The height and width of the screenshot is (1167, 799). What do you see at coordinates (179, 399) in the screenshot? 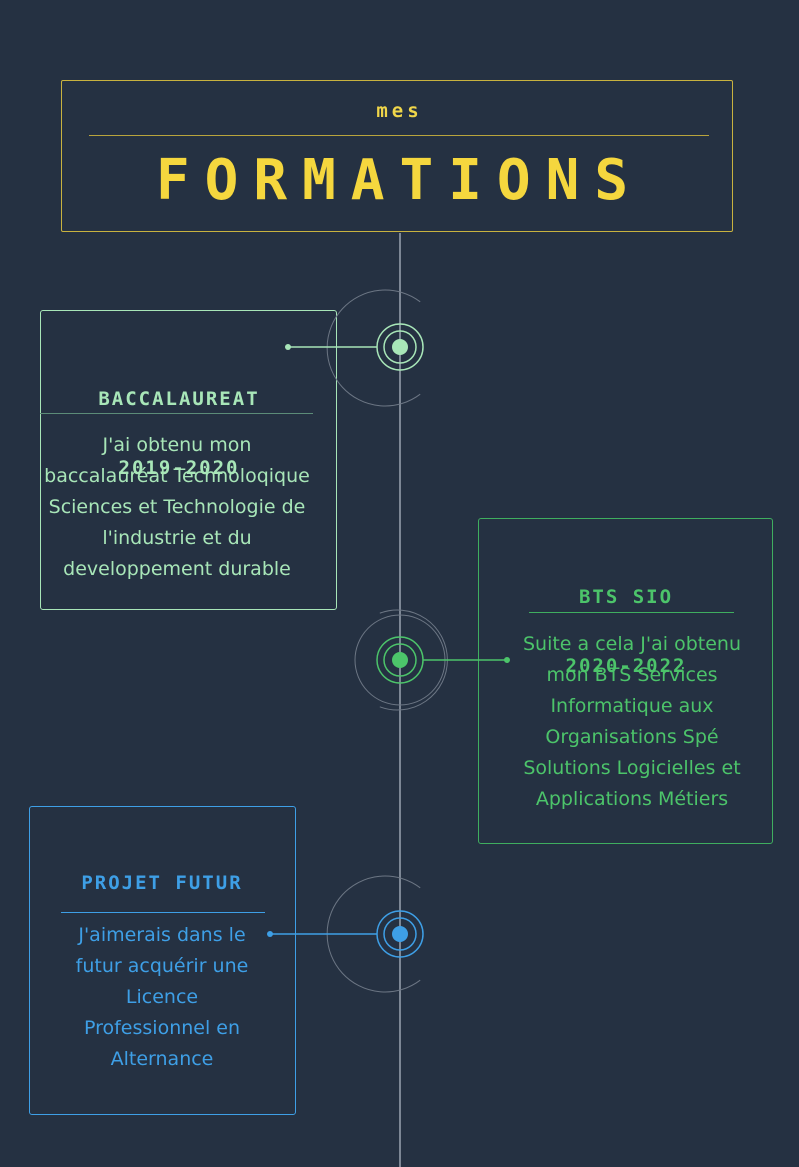
I see `card-baccalaureat-title-line1: BACCALAUREAT` at bounding box center [179, 399].